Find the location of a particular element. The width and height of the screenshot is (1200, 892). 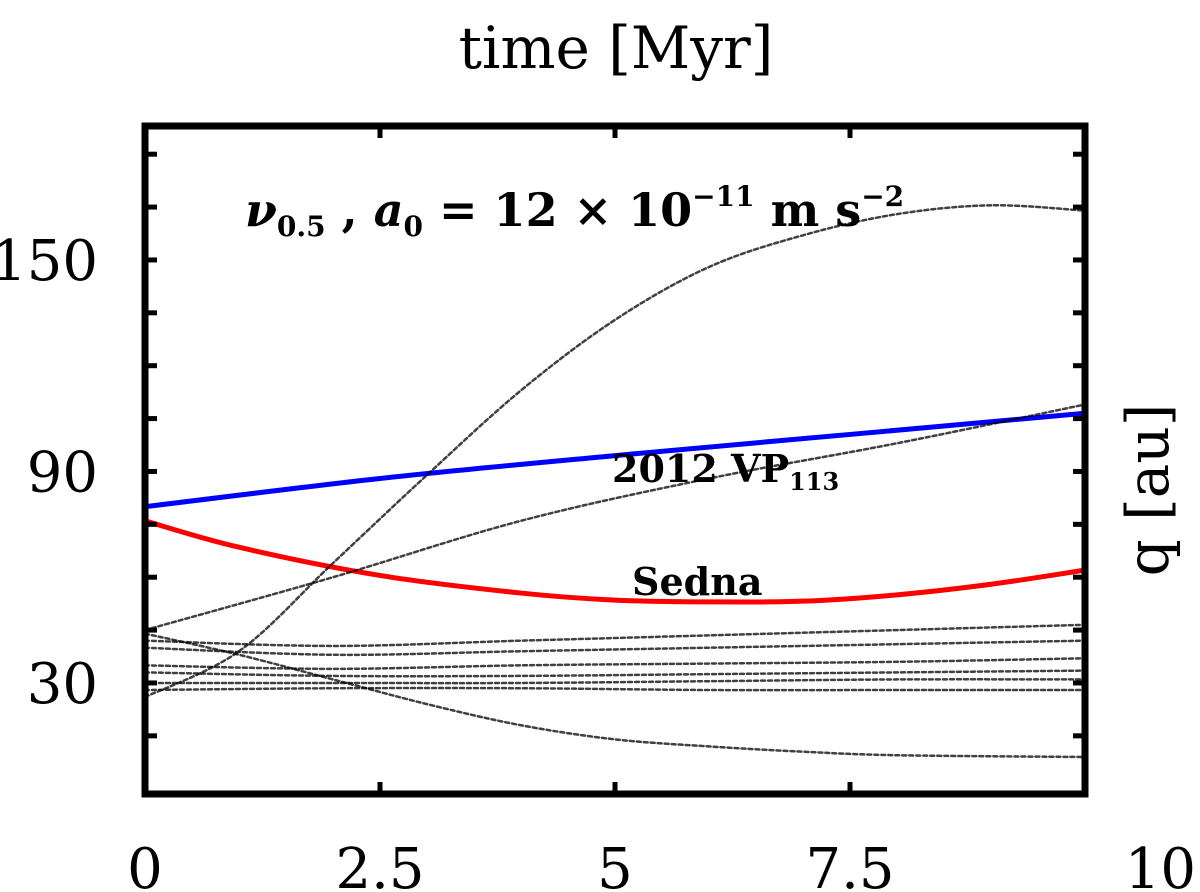

orbit-4-series-line is located at coordinates (615, 648).